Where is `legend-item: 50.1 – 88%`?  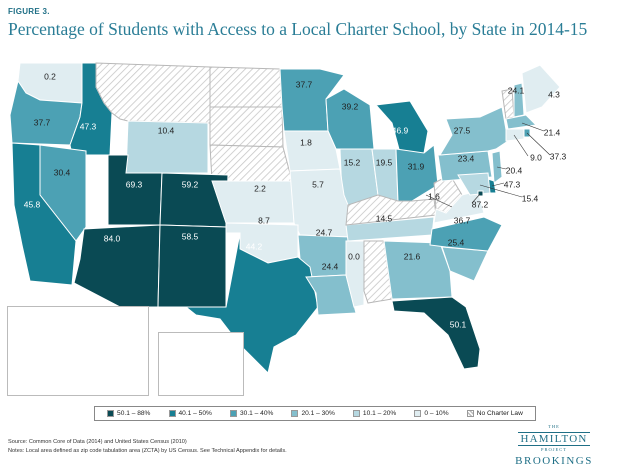
legend-item: 50.1 – 88% is located at coordinates (128, 413).